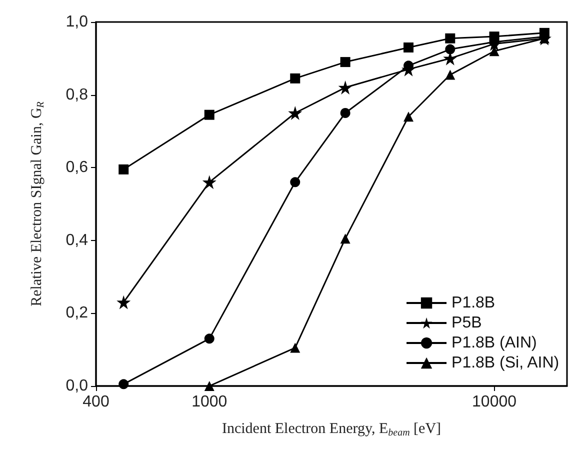 The width and height of the screenshot is (581, 456). Describe the element at coordinates (77, 22) in the screenshot. I see `y-tick-label: 1,0` at that location.